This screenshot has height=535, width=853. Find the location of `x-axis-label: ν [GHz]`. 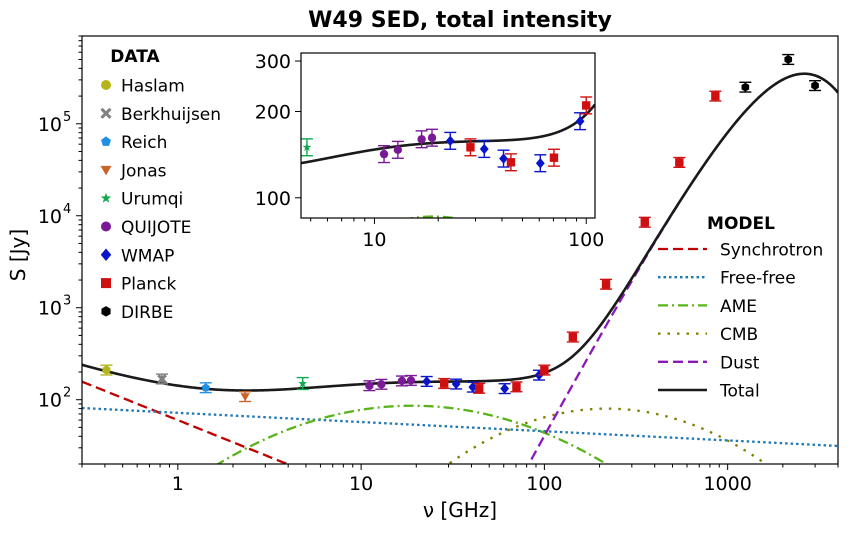

x-axis-label: ν [GHz] is located at coordinates (460, 510).